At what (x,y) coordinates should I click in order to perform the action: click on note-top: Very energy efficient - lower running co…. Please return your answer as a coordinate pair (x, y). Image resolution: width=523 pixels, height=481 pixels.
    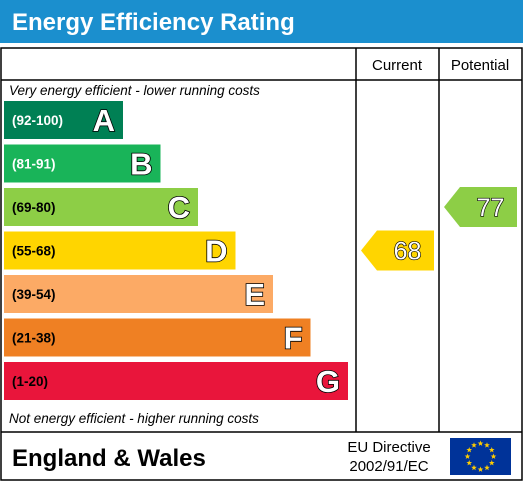
    Looking at the image, I should click on (134, 90).